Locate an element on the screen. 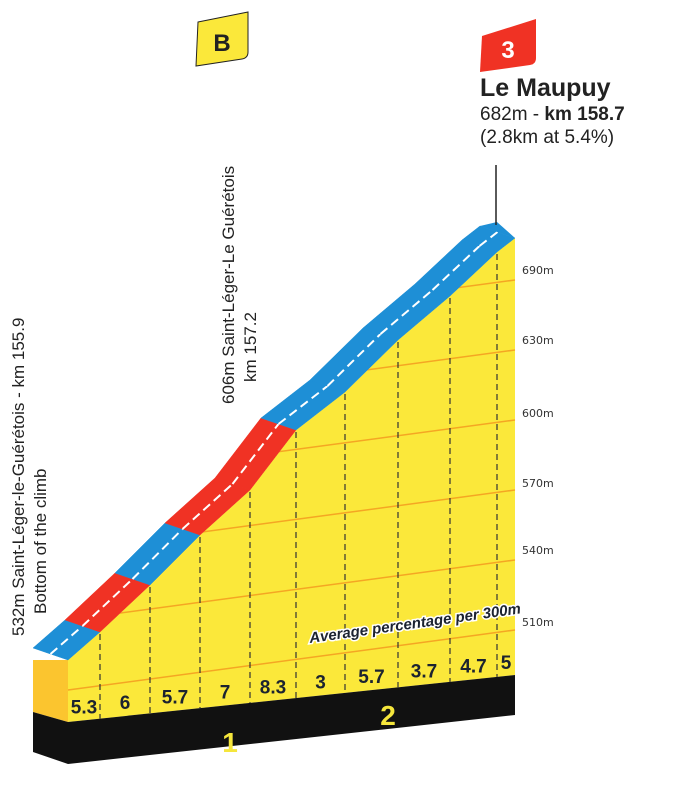  elevation-tick-label: 510m is located at coordinates (538, 622).